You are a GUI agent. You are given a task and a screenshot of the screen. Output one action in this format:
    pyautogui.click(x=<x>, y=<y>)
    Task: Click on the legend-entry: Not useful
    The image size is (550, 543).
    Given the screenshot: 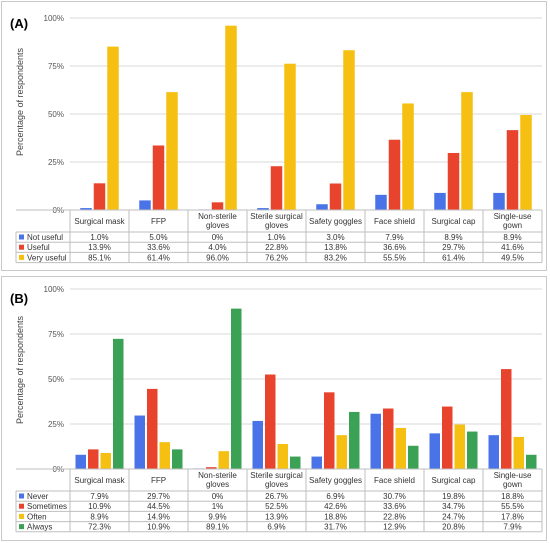 What is the action you would take?
    pyautogui.click(x=45, y=237)
    